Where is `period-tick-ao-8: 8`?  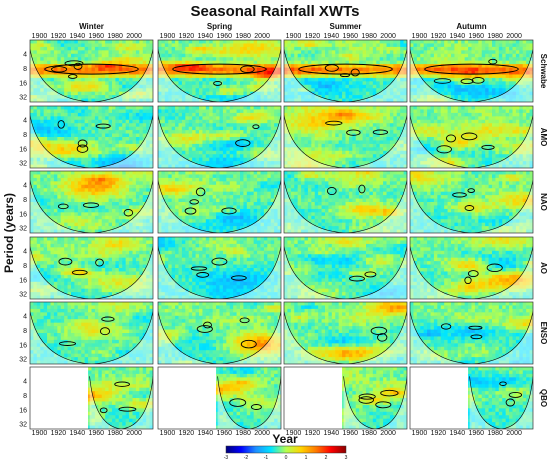 period-tick-ao-8: 8 is located at coordinates (25, 266).